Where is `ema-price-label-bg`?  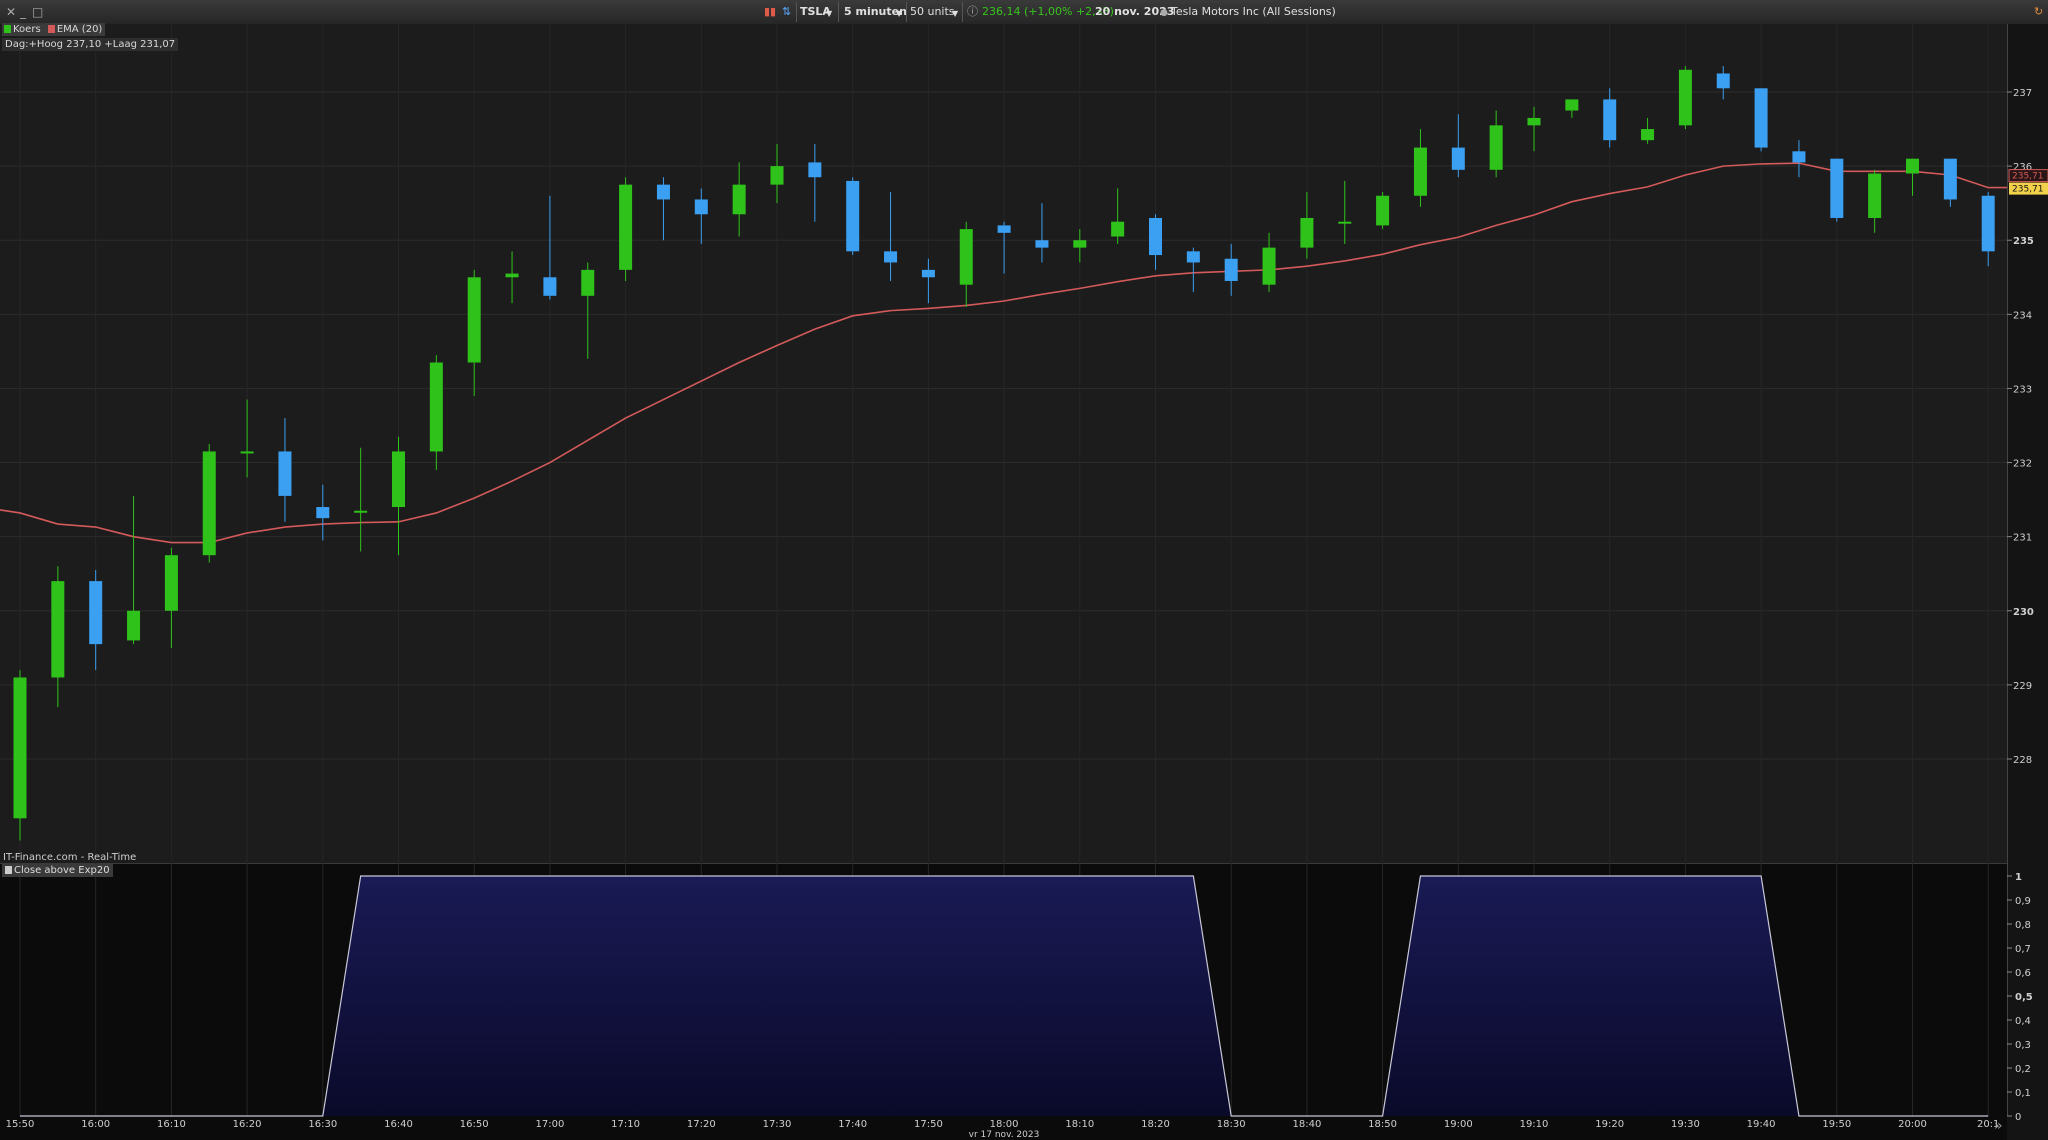
ema-price-label-bg is located at coordinates (2028, 176).